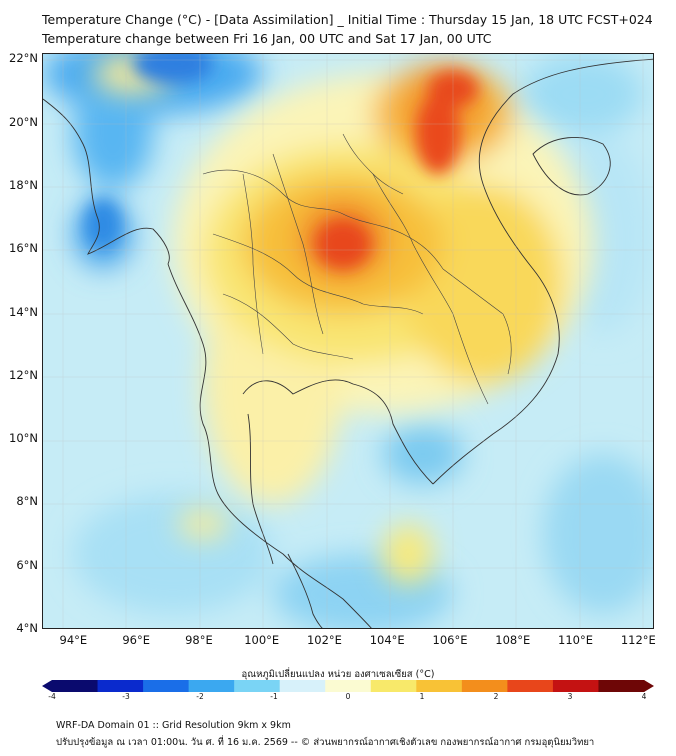 The width and height of the screenshot is (676, 756). What do you see at coordinates (576, 640) in the screenshot?
I see `lon-label: 110°E` at bounding box center [576, 640].